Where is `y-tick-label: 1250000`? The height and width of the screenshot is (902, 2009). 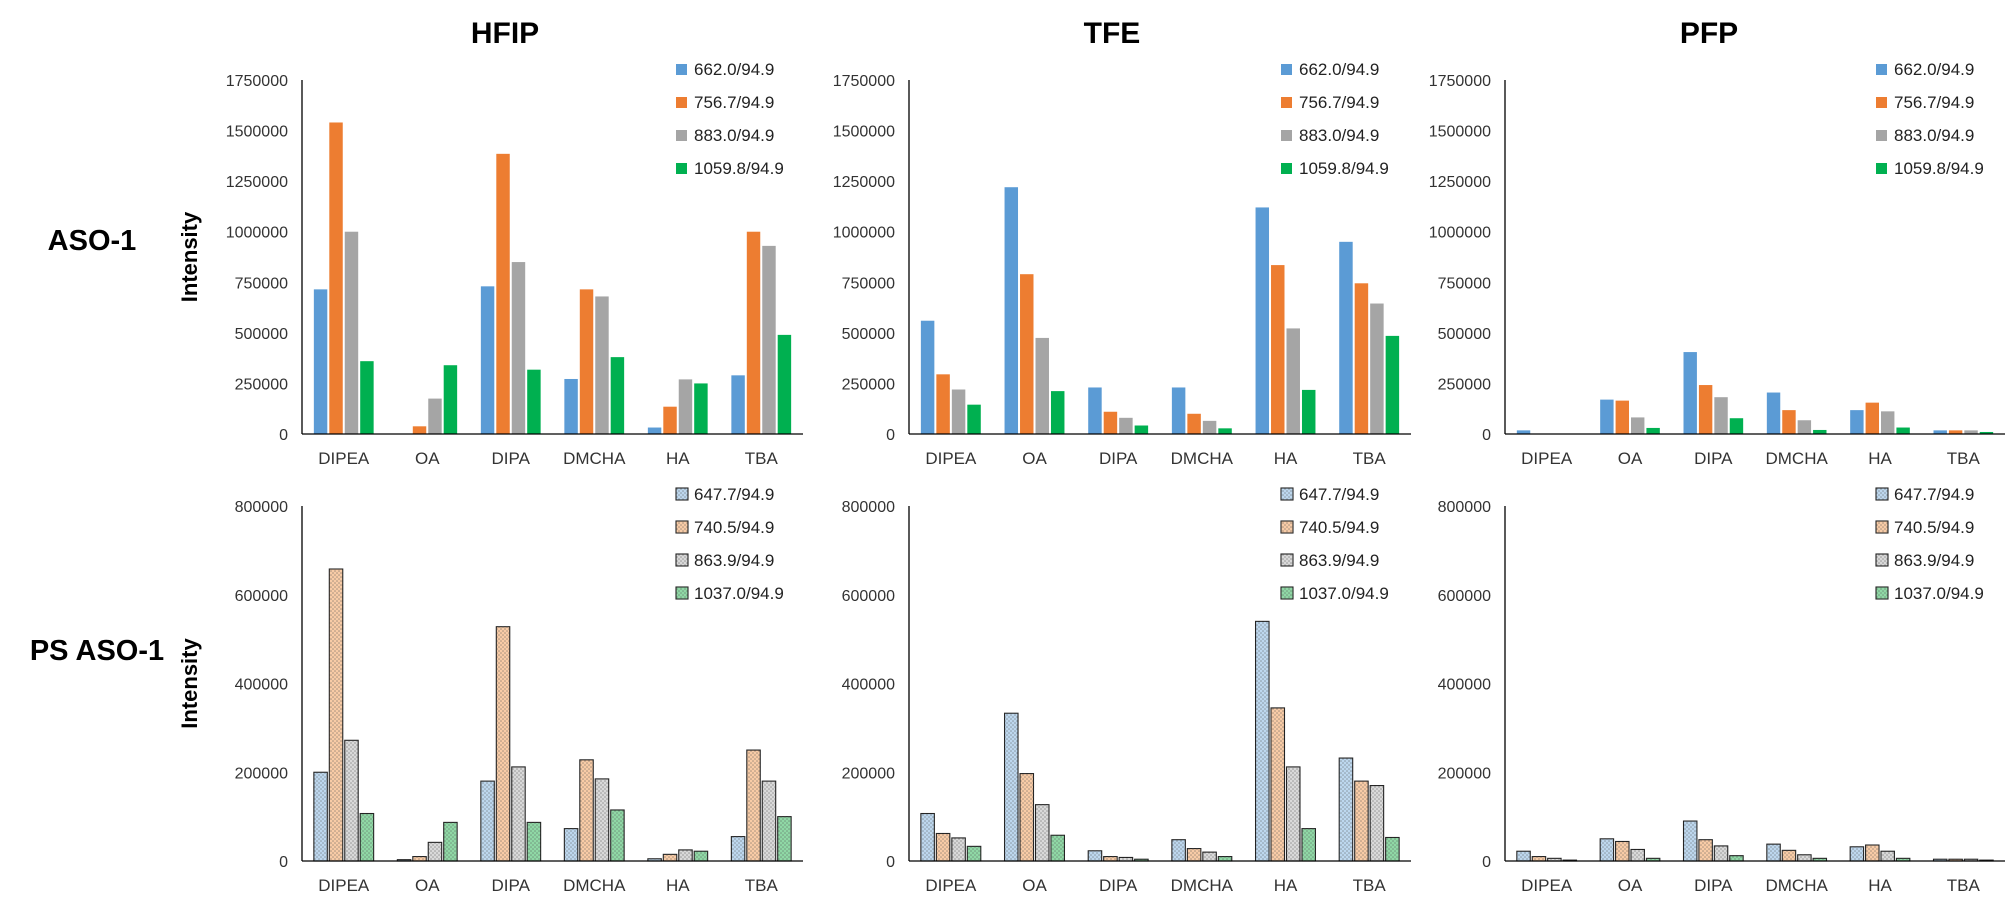
y-tick-label: 1250000 is located at coordinates (257, 182).